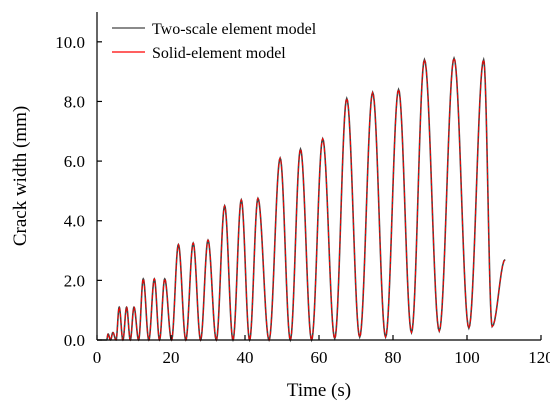 The image size is (550, 414). I want to click on y-tick-label: 6.0, so click(74, 161).